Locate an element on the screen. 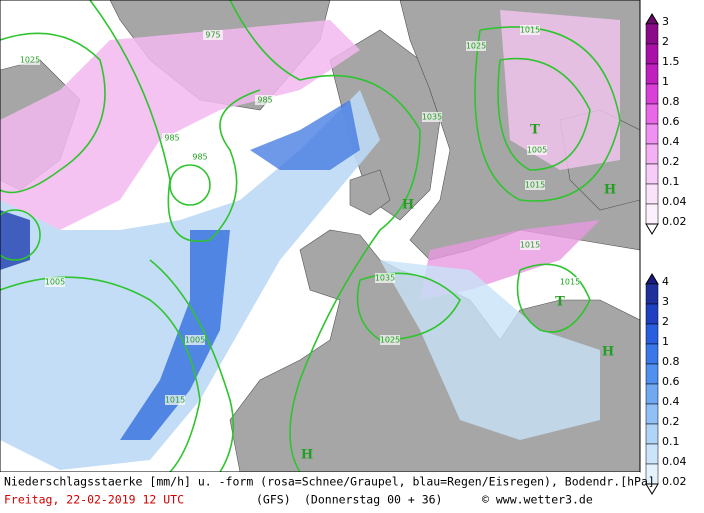 This screenshot has height=513, width=704. snow-legend: 3 2 1.5 1 0.8 0.6 0.4 0.2 0.1 0.04 0.02 is located at coordinates (666, 124).